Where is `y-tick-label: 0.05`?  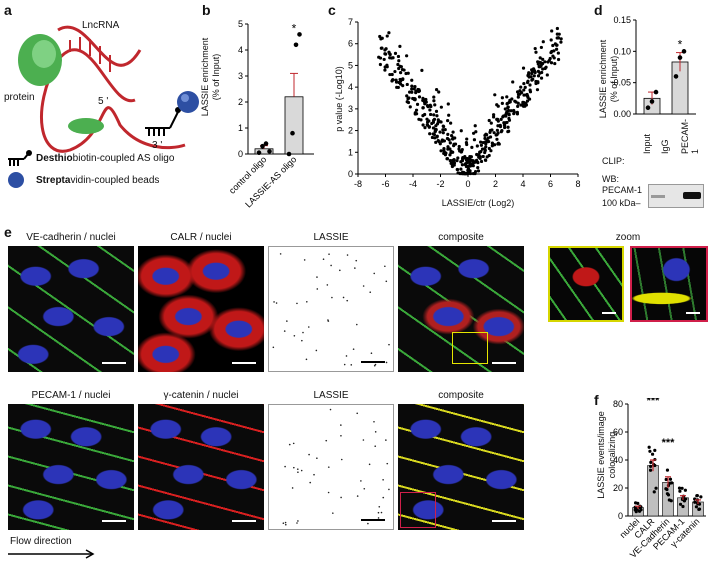 y-tick-label: 0.05 is located at coordinates (622, 83).